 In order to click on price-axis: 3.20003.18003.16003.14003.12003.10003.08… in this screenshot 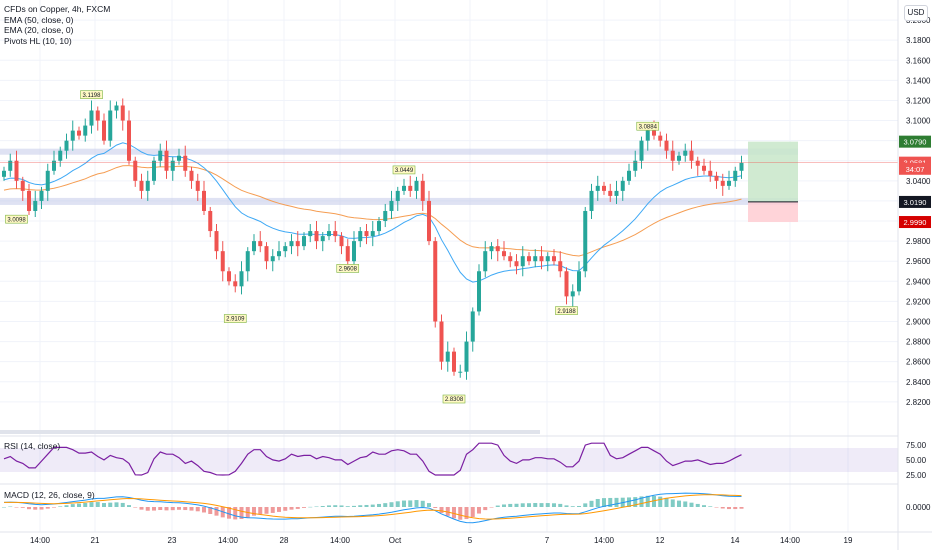, I will do `click(914, 275)`.